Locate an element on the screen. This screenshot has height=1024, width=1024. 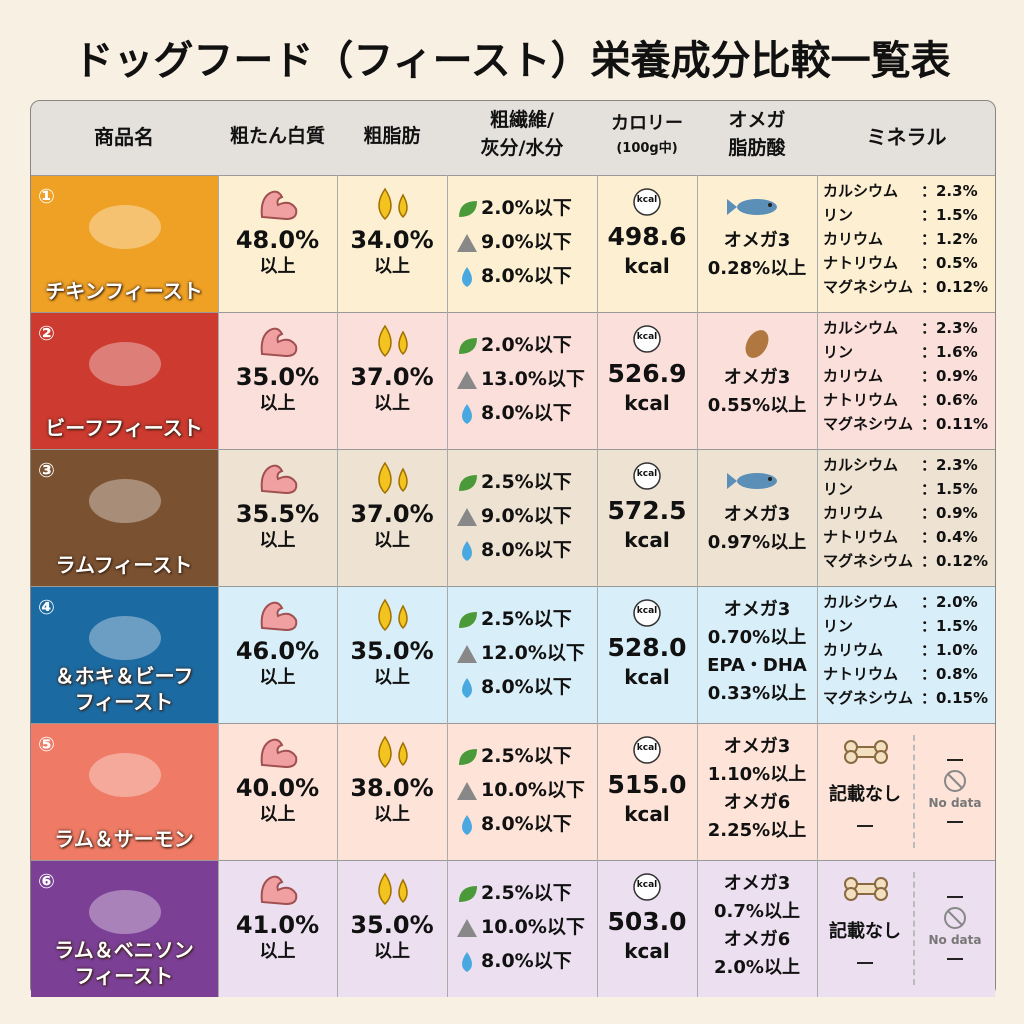
fiber-value: 9.0%以下 is located at coordinates (526, 242).